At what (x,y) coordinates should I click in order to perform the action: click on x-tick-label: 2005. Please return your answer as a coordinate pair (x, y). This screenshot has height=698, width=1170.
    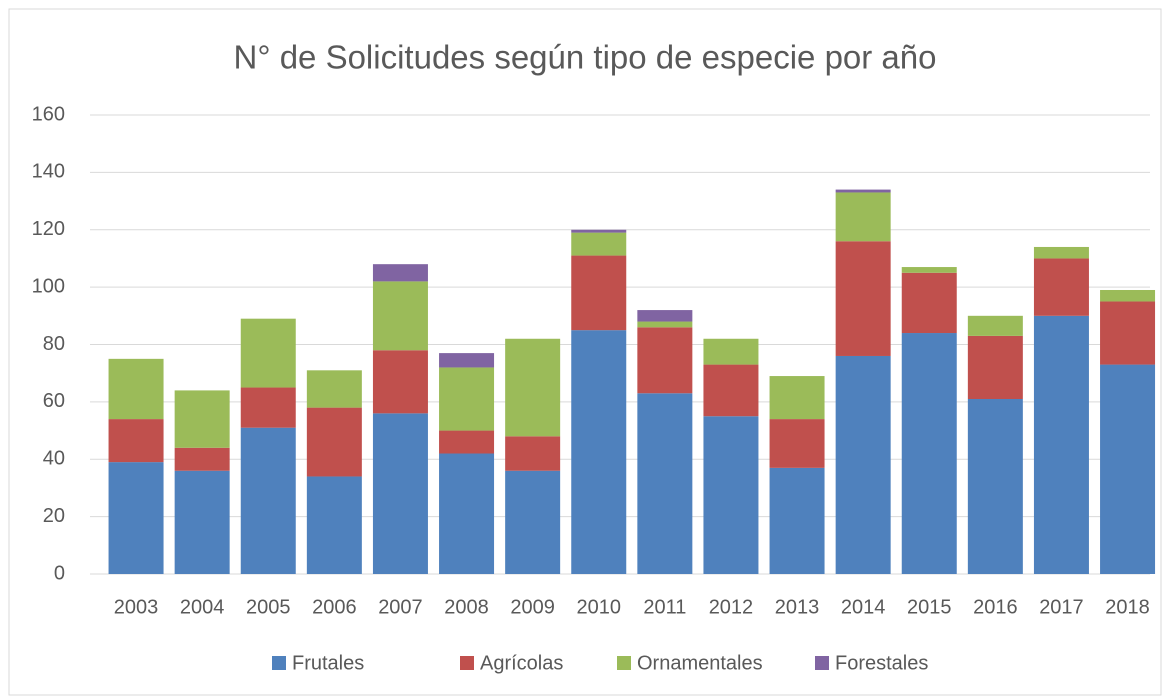
    Looking at the image, I should click on (268, 607).